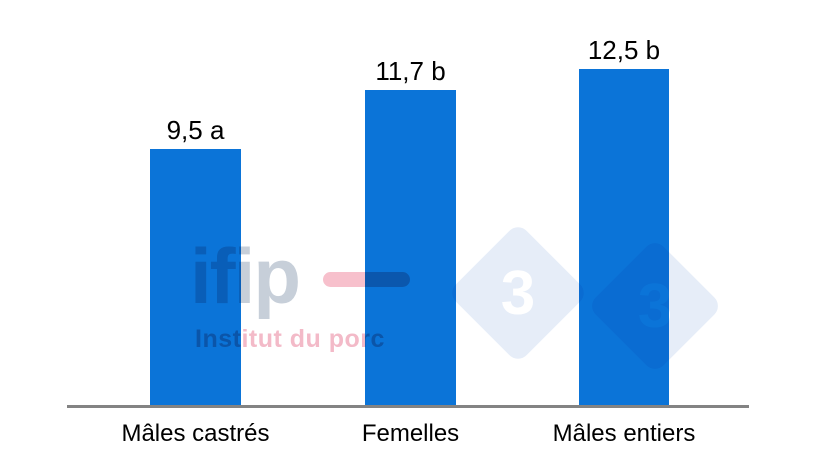 The width and height of the screenshot is (820, 462). Describe the element at coordinates (624, 50) in the screenshot. I see `value-label: 12,5 b` at that location.